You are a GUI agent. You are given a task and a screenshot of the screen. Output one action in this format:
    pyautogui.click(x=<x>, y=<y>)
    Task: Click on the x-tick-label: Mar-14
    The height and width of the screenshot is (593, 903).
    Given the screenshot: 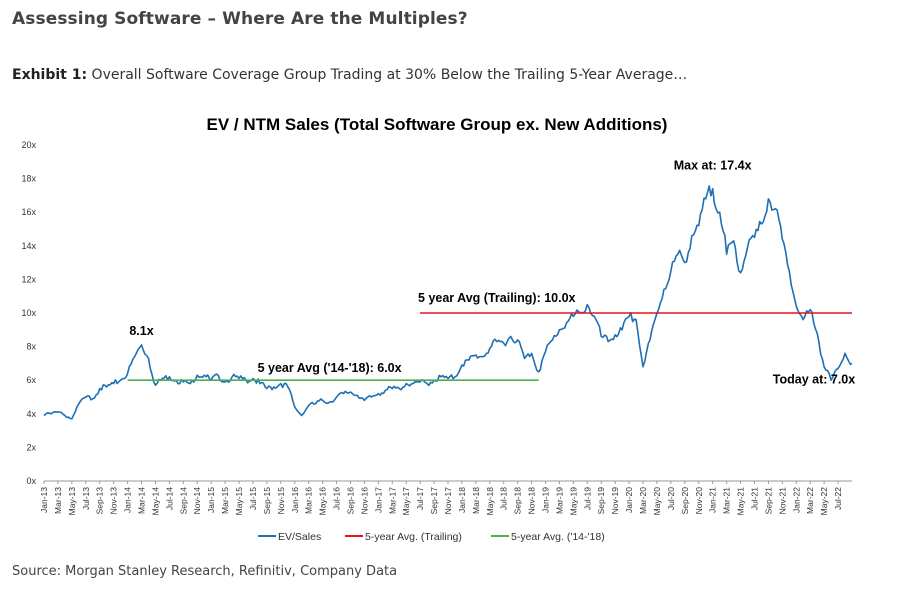 What is the action you would take?
    pyautogui.click(x=142, y=500)
    